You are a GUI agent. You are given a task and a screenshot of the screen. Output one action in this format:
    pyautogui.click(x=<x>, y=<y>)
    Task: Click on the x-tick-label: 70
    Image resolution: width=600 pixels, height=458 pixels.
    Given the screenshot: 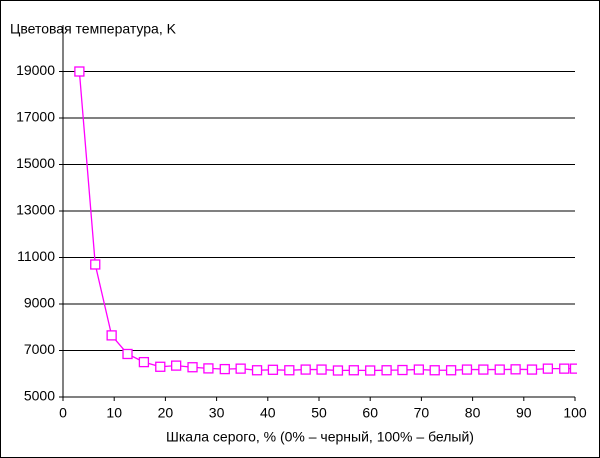 What is the action you would take?
    pyautogui.click(x=422, y=413)
    